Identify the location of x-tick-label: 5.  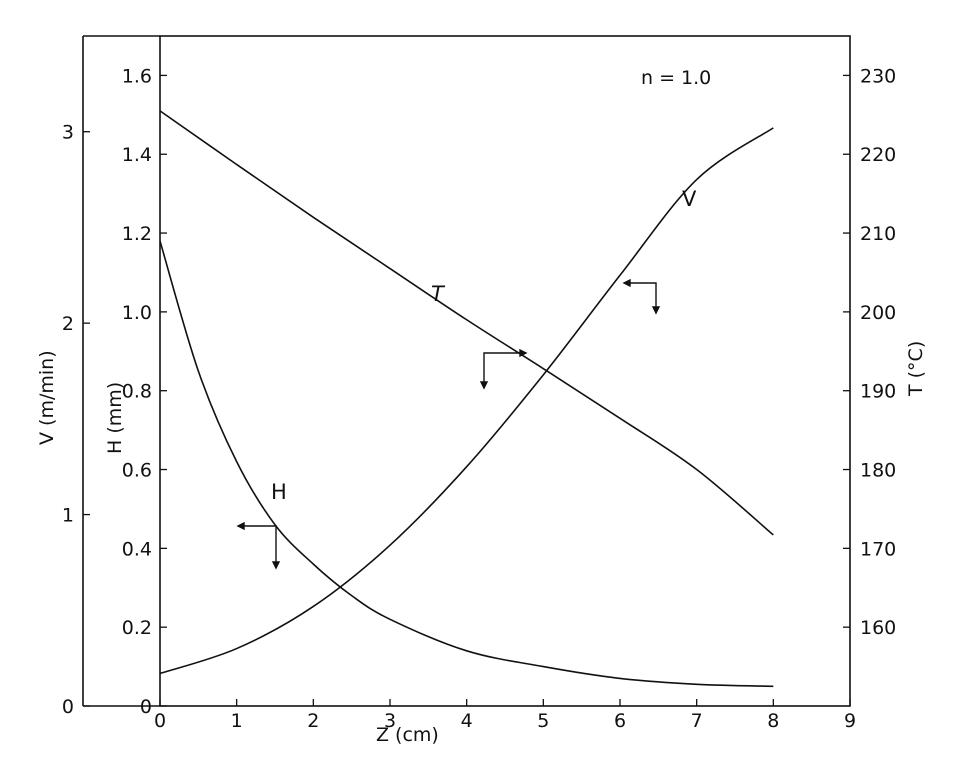
(543, 721).